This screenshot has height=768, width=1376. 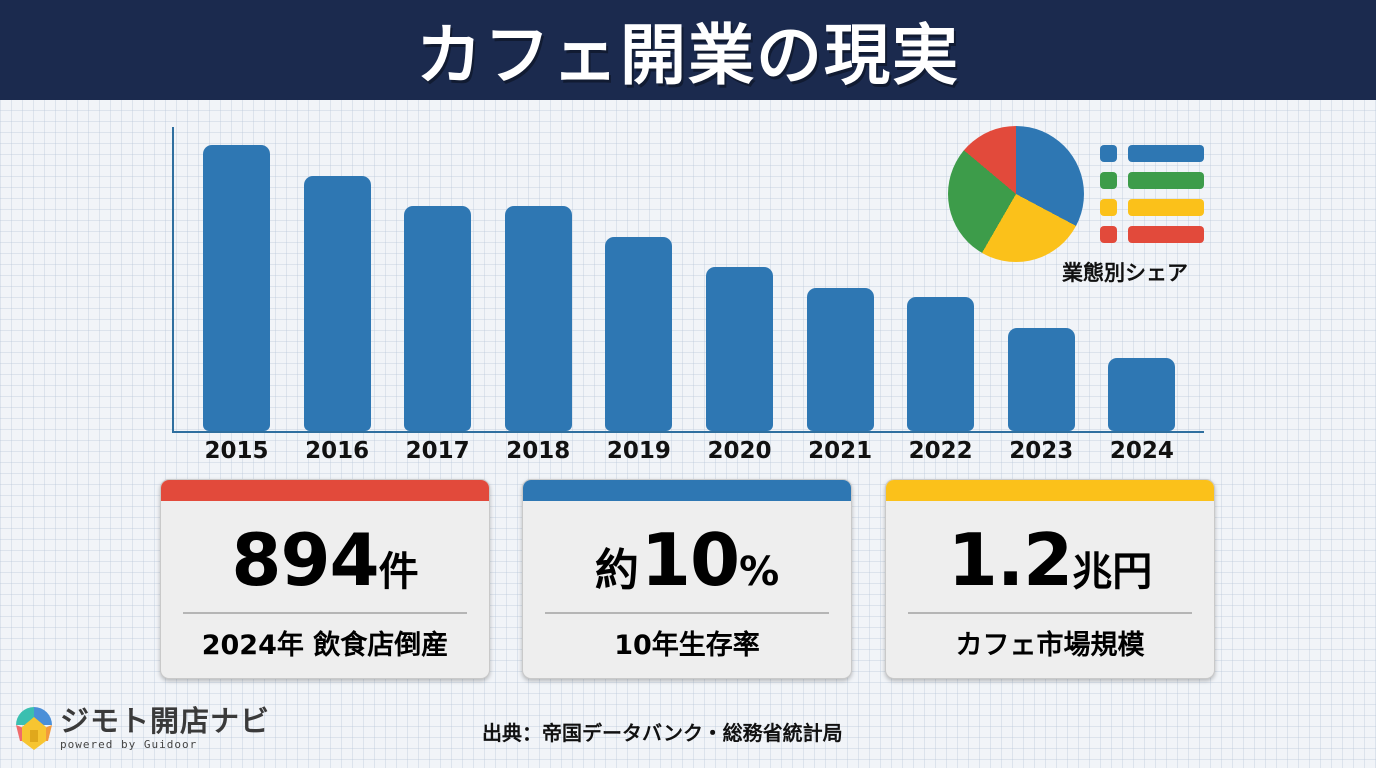 I want to click on pie-legend, so click(x=1152, y=199).